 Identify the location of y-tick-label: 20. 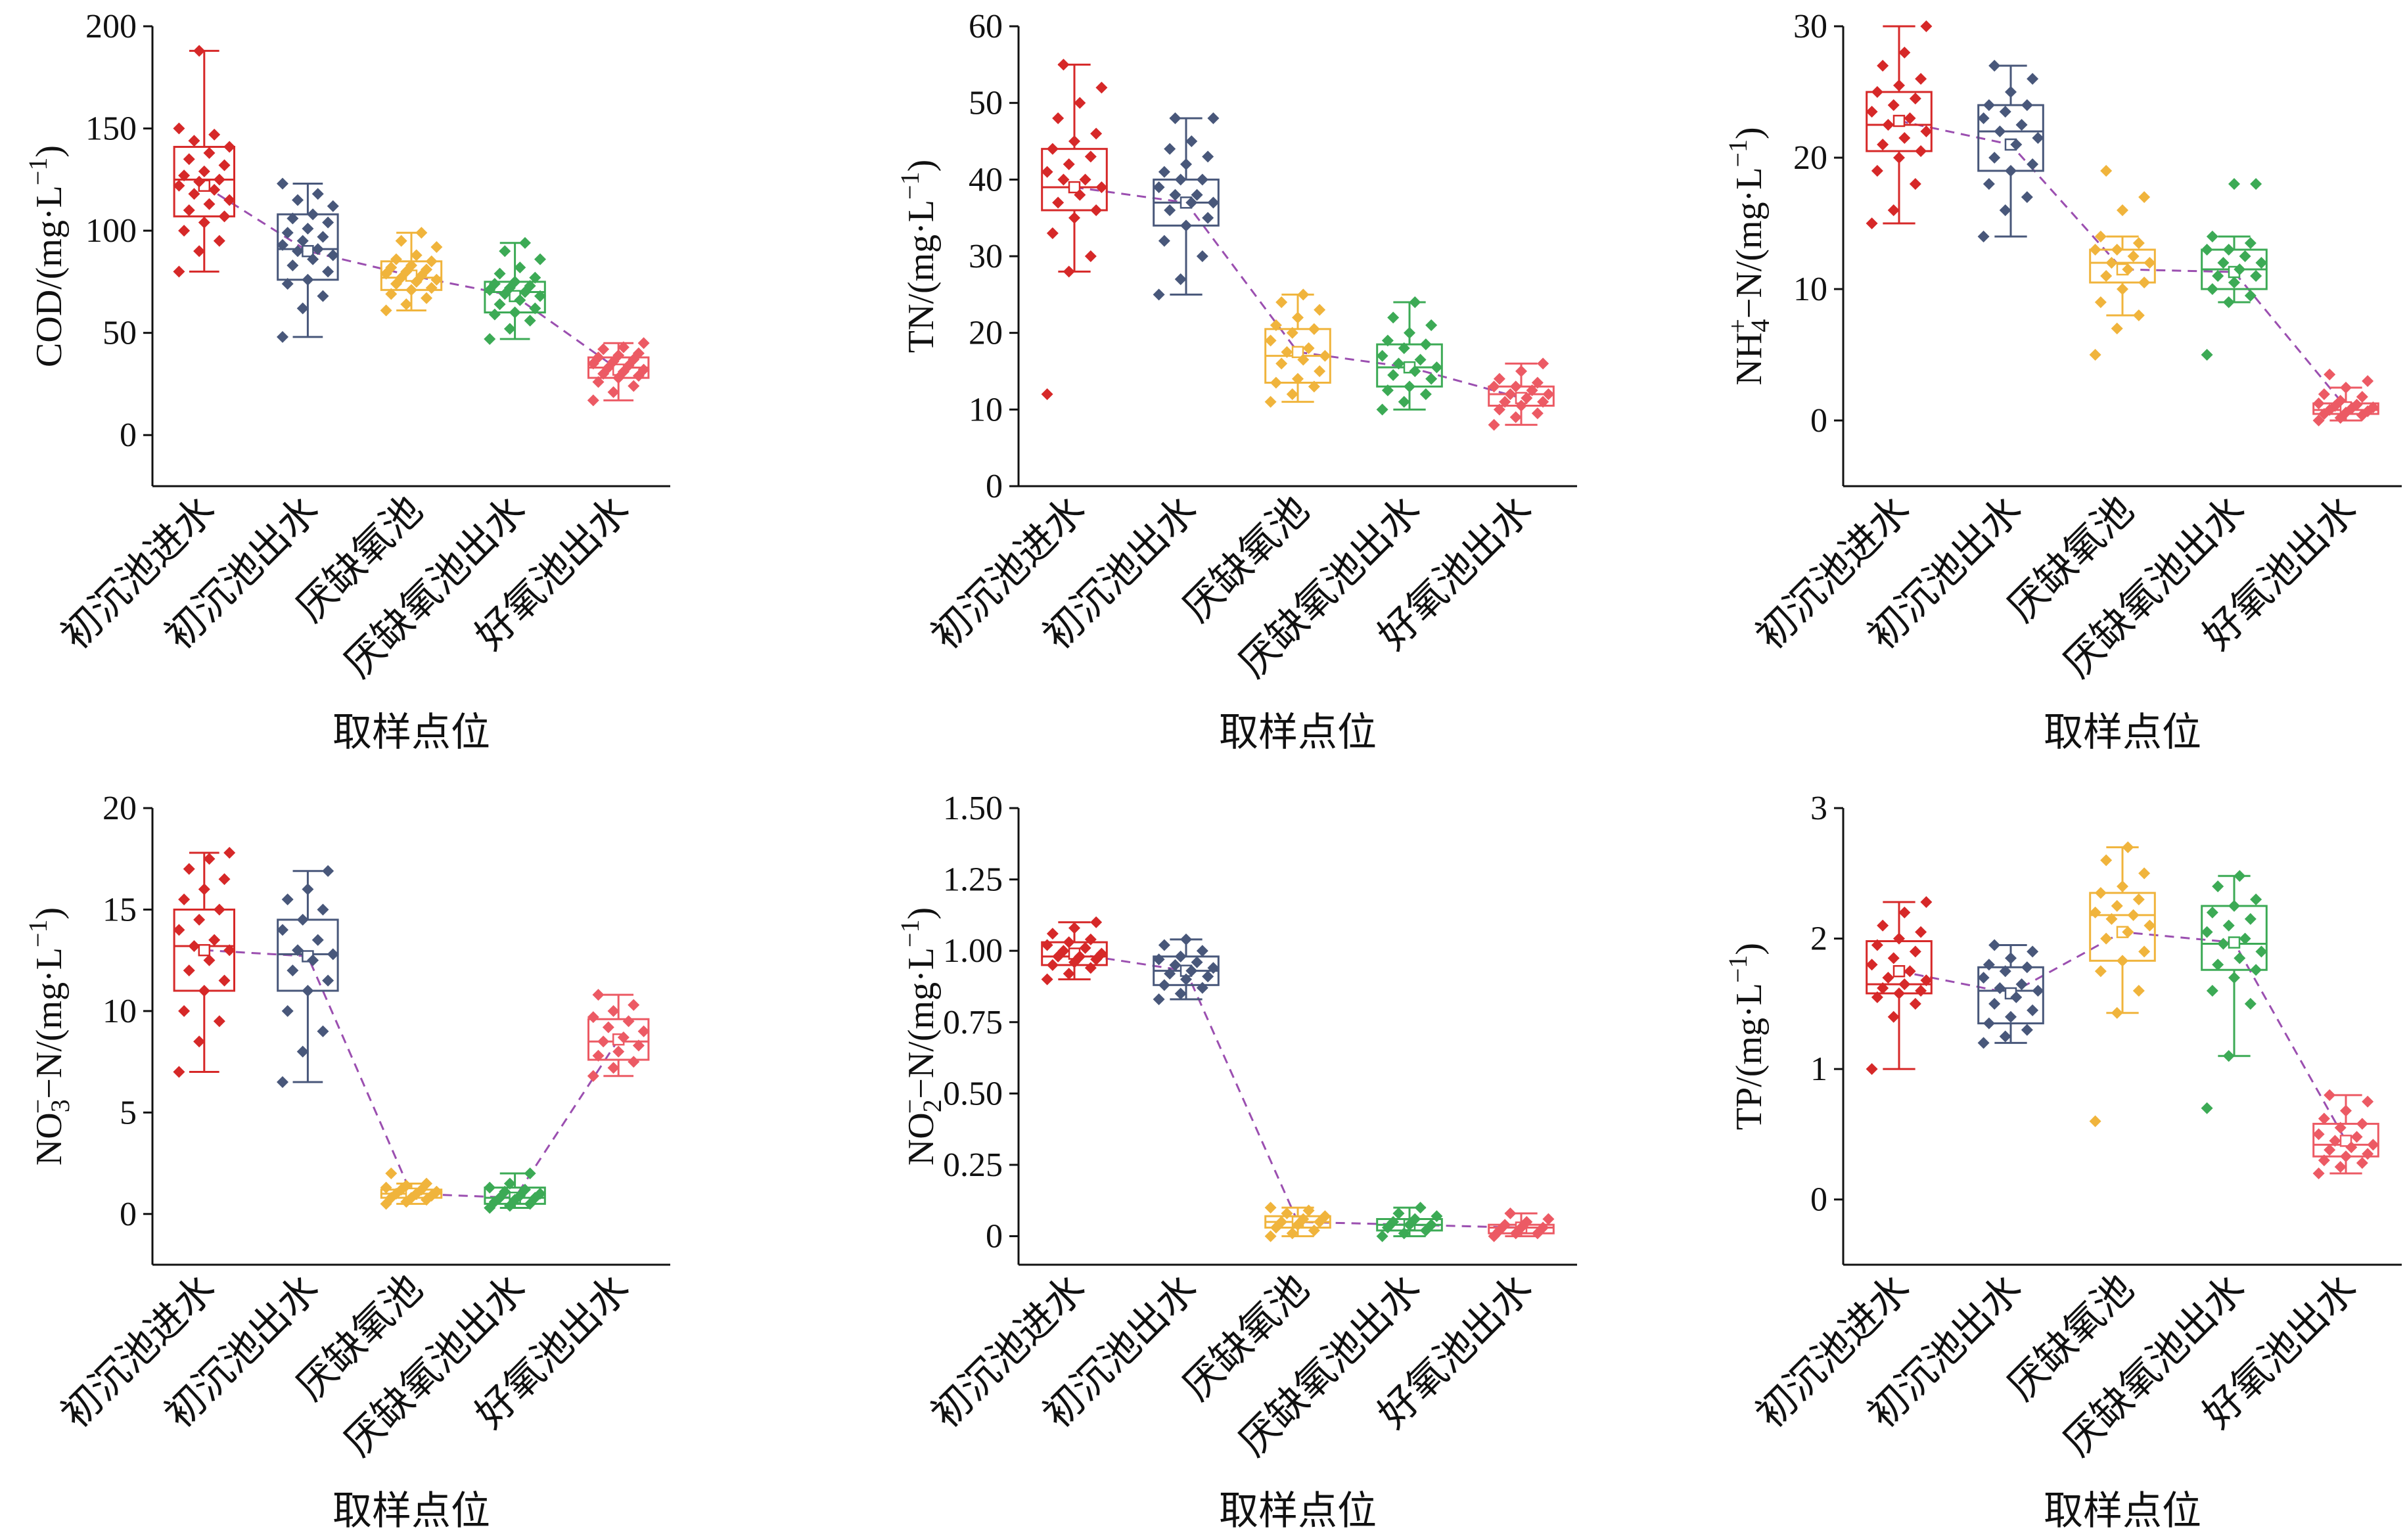
(120, 809).